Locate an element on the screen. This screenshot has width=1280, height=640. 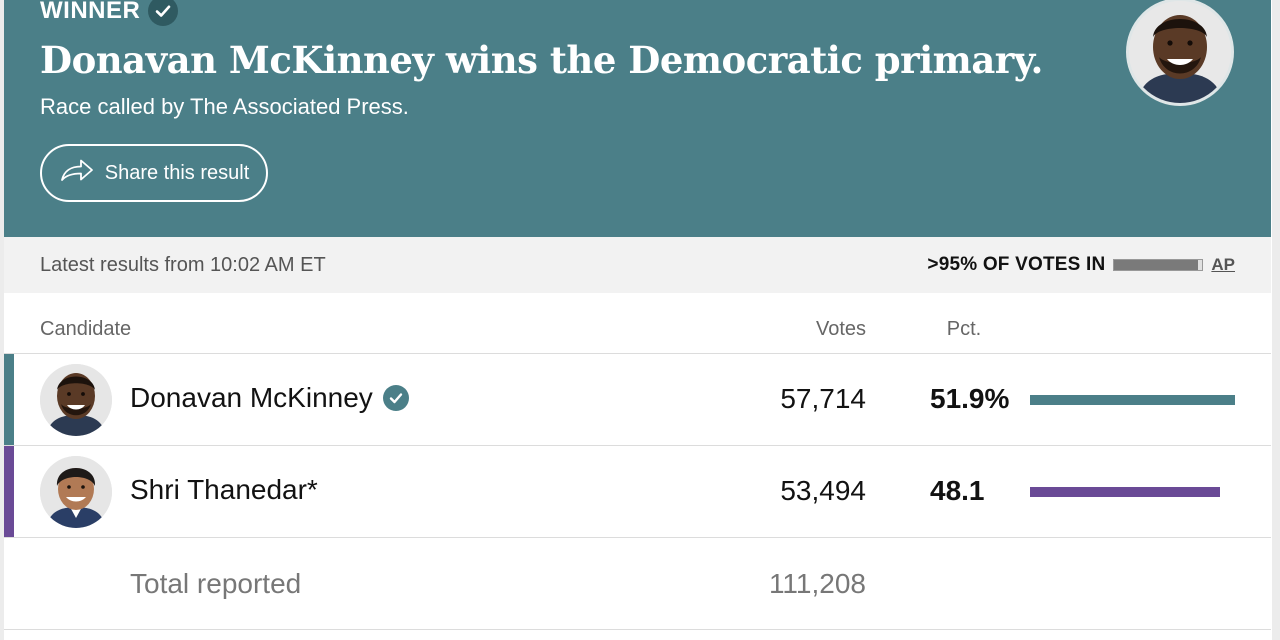
votes-in-progress-fill is located at coordinates (1156, 265).